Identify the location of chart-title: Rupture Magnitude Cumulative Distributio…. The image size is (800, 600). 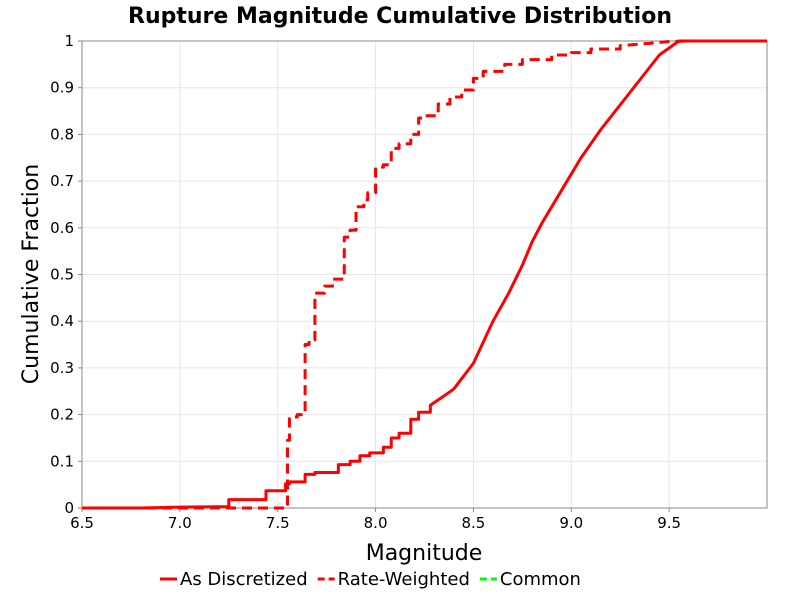
(400, 16).